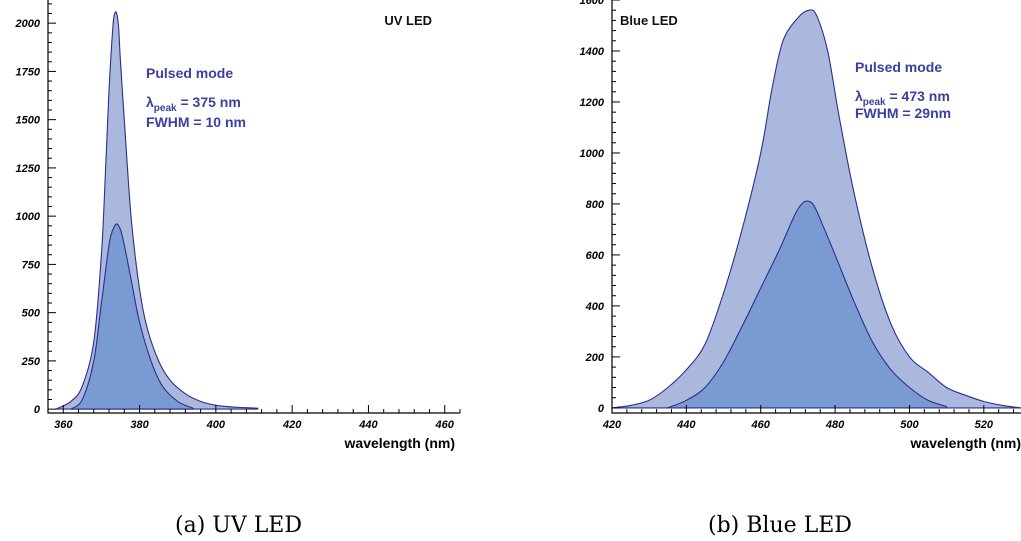  I want to click on blue-x-tick-label: 480, so click(835, 425).